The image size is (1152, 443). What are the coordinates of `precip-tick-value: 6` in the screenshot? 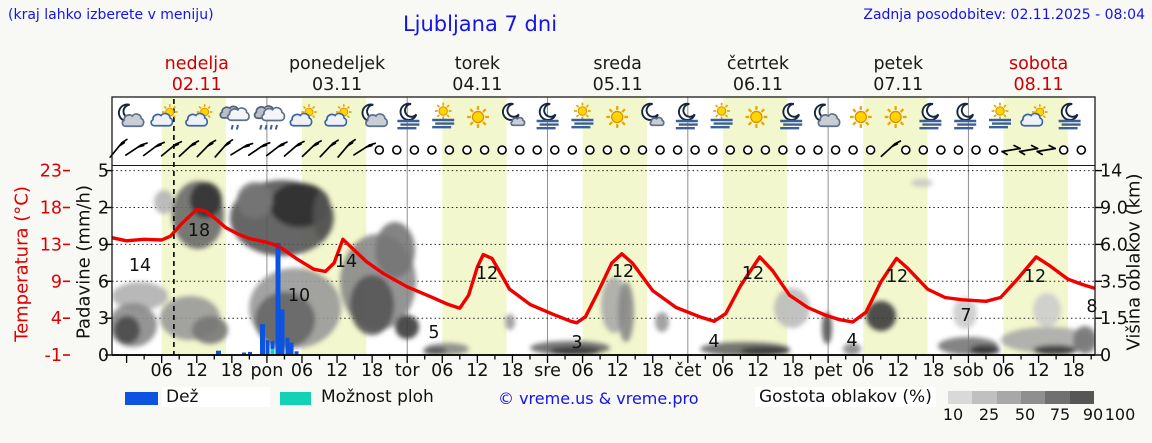 It's located at (103, 282).